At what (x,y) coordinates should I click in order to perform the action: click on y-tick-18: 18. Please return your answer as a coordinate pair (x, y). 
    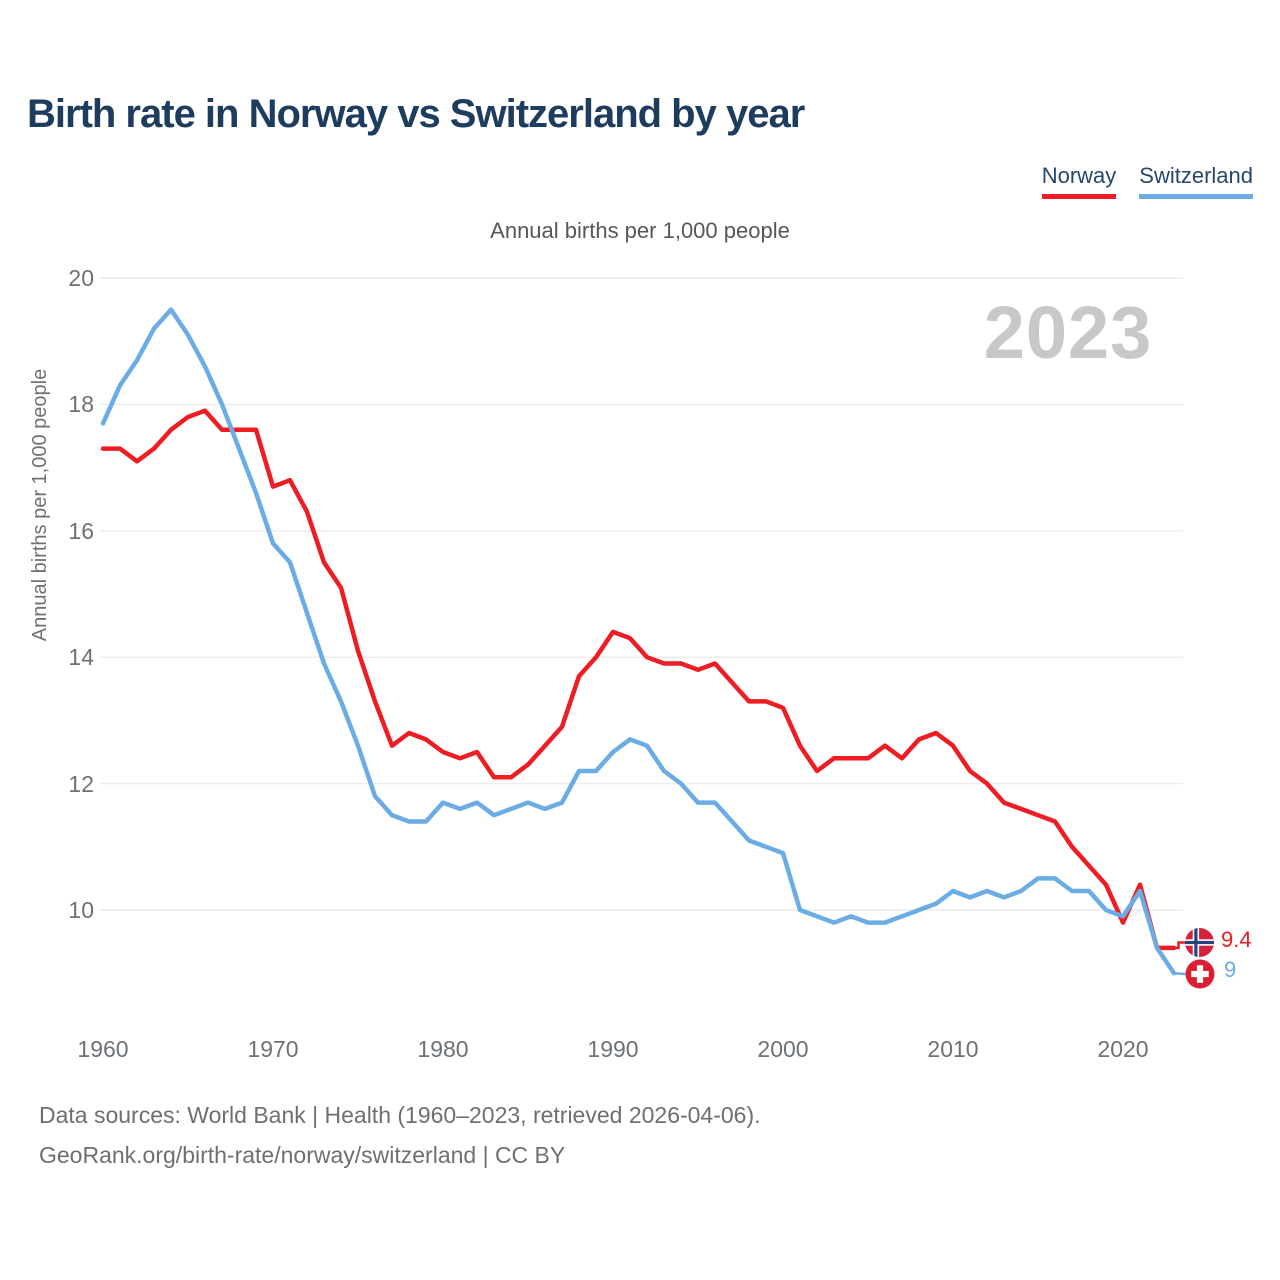
    Looking at the image, I should click on (81, 404).